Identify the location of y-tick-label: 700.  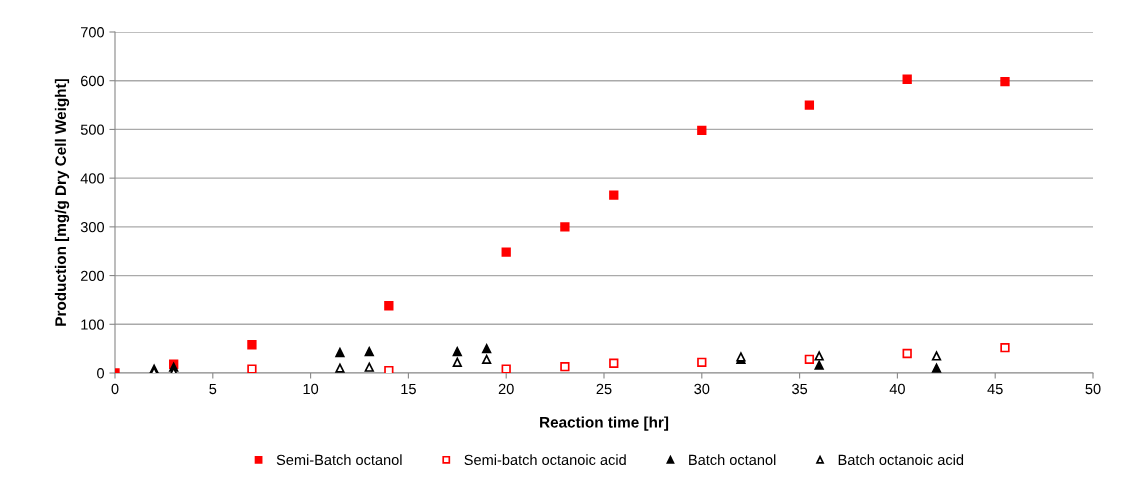
(93, 32).